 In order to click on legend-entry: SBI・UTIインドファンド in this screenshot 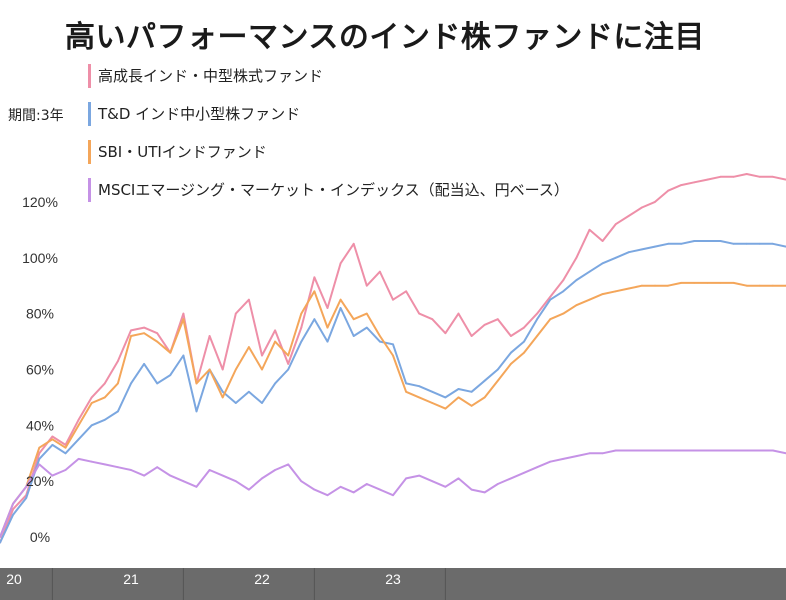, I will do `click(182, 152)`.